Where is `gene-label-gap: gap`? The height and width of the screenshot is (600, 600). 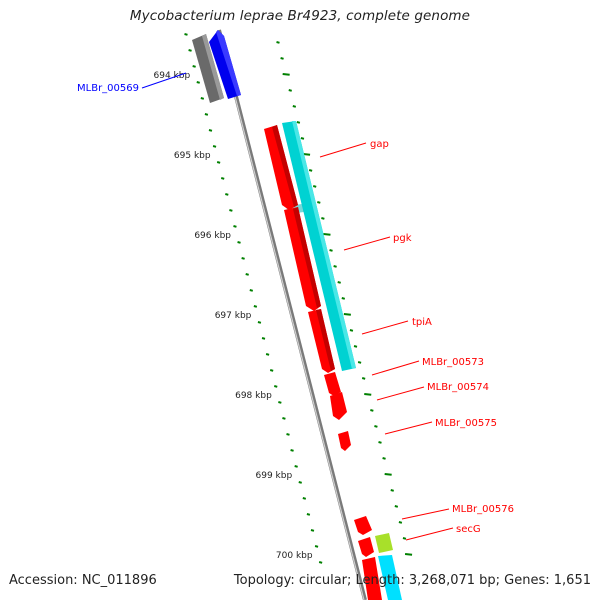 gene-label-gap: gap is located at coordinates (379, 144).